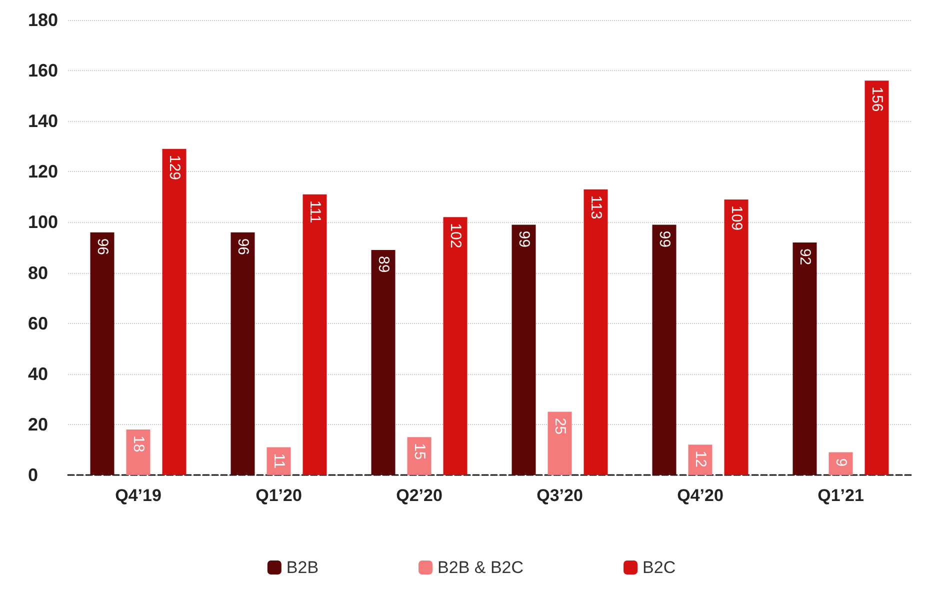 This screenshot has width=943, height=589. Describe the element at coordinates (38, 323) in the screenshot. I see `y-tick-label: 60` at that location.